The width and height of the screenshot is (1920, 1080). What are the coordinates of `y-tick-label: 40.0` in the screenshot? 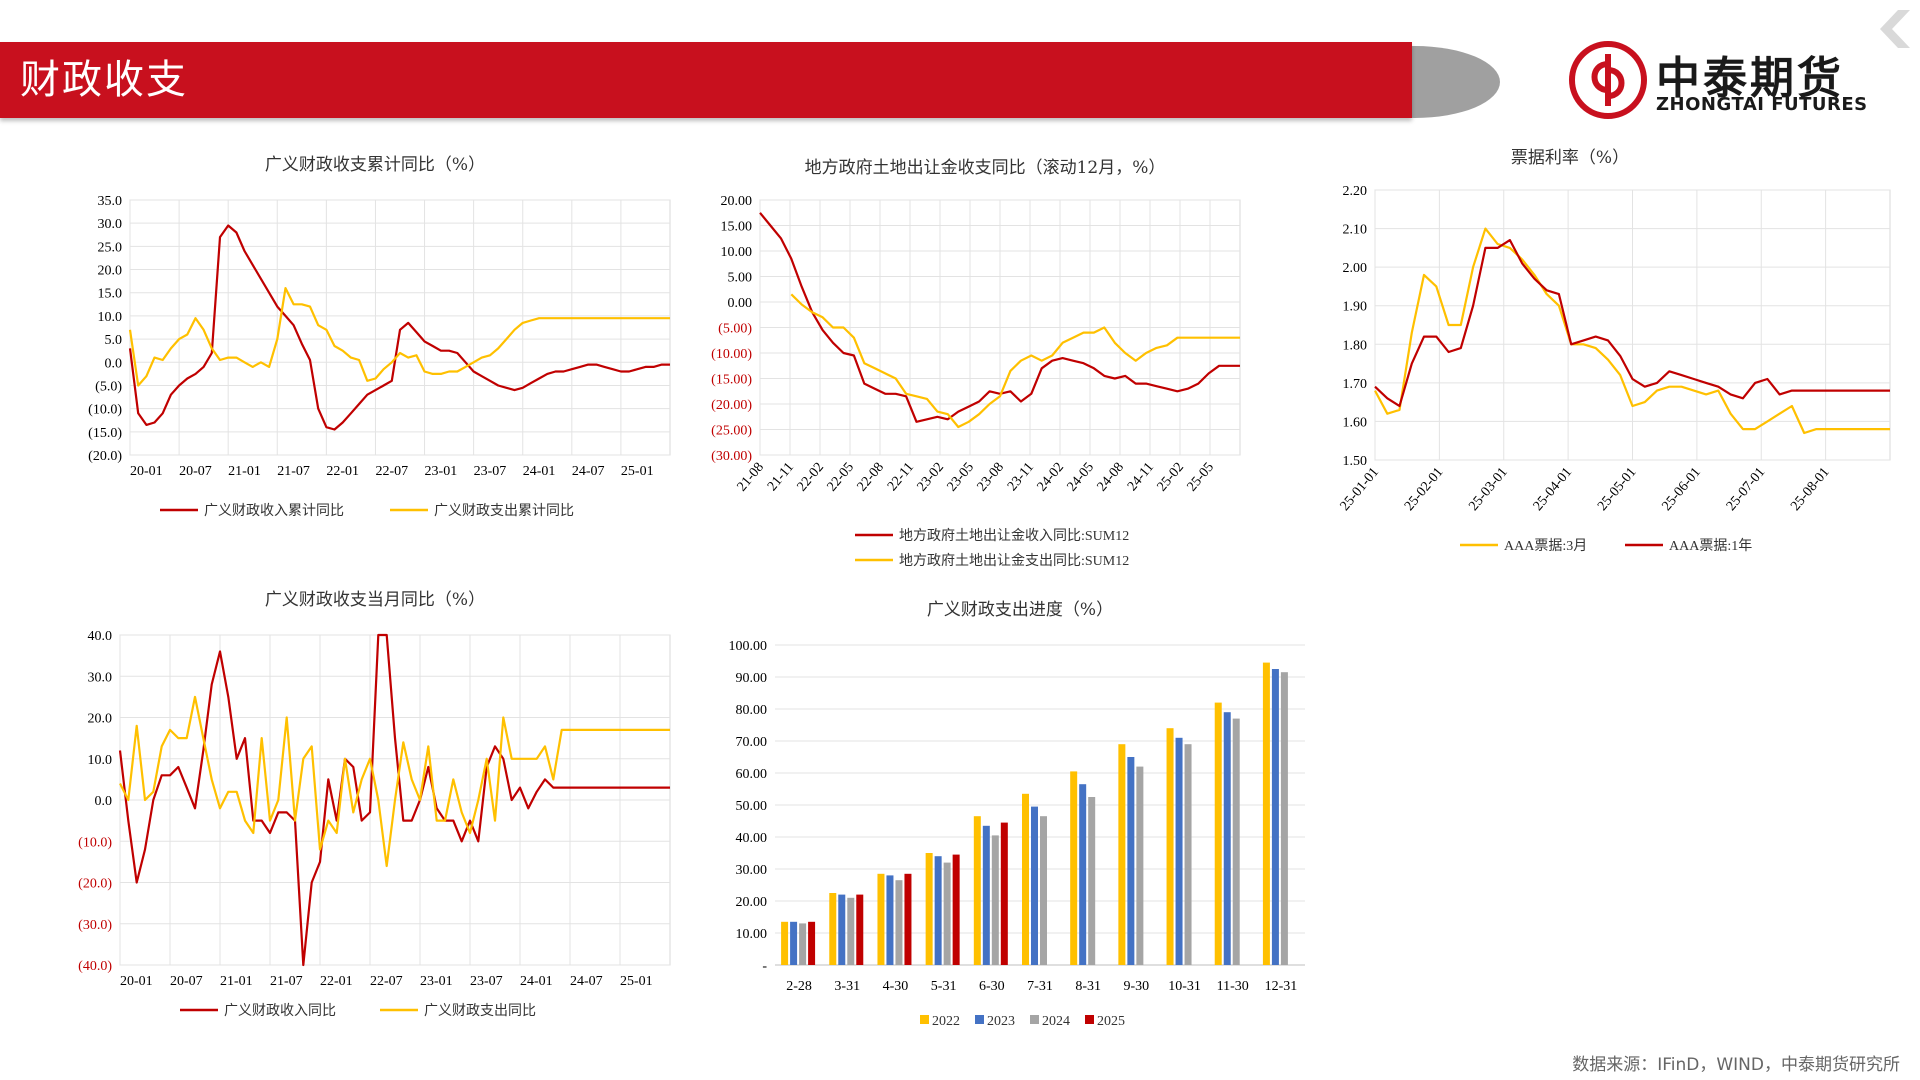 It's located at (100, 636).